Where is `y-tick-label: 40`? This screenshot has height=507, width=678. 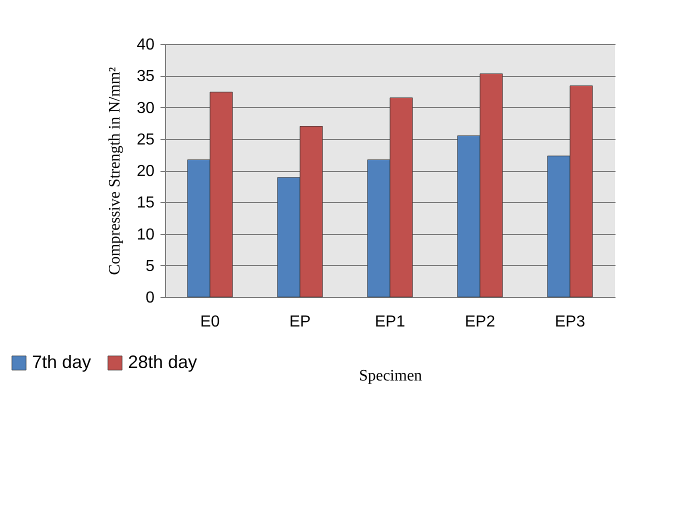
y-tick-label: 40 is located at coordinates (145, 45).